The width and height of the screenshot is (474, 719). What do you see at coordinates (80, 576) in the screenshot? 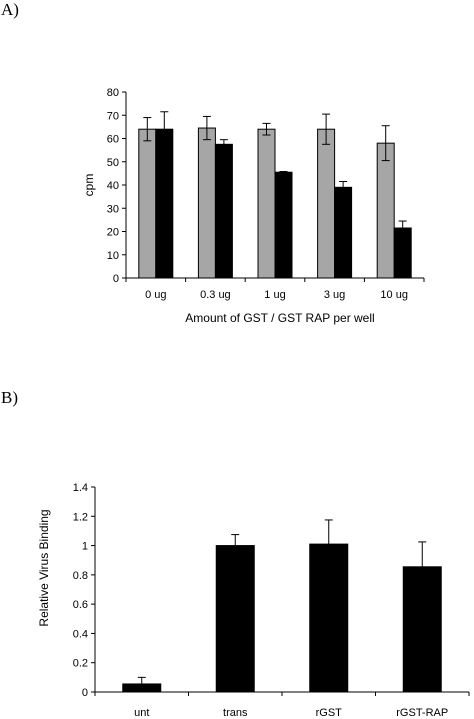
I see `chart-b-y-tick-label: 0.8` at bounding box center [80, 576].